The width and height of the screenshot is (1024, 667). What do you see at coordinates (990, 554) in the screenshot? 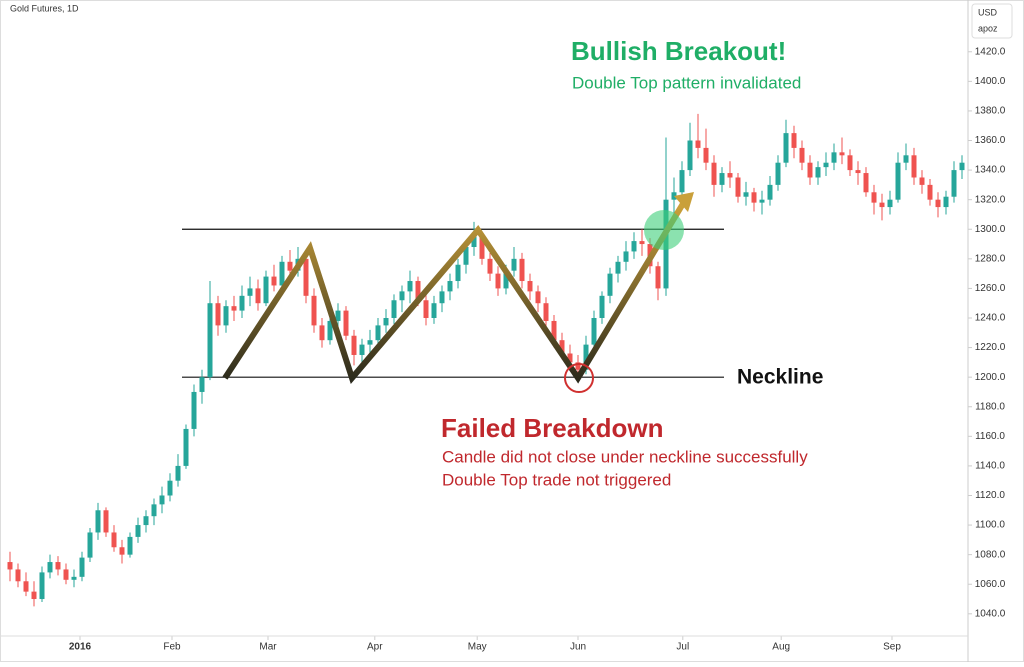
I see `y-tick-label: 1080.0` at bounding box center [990, 554].